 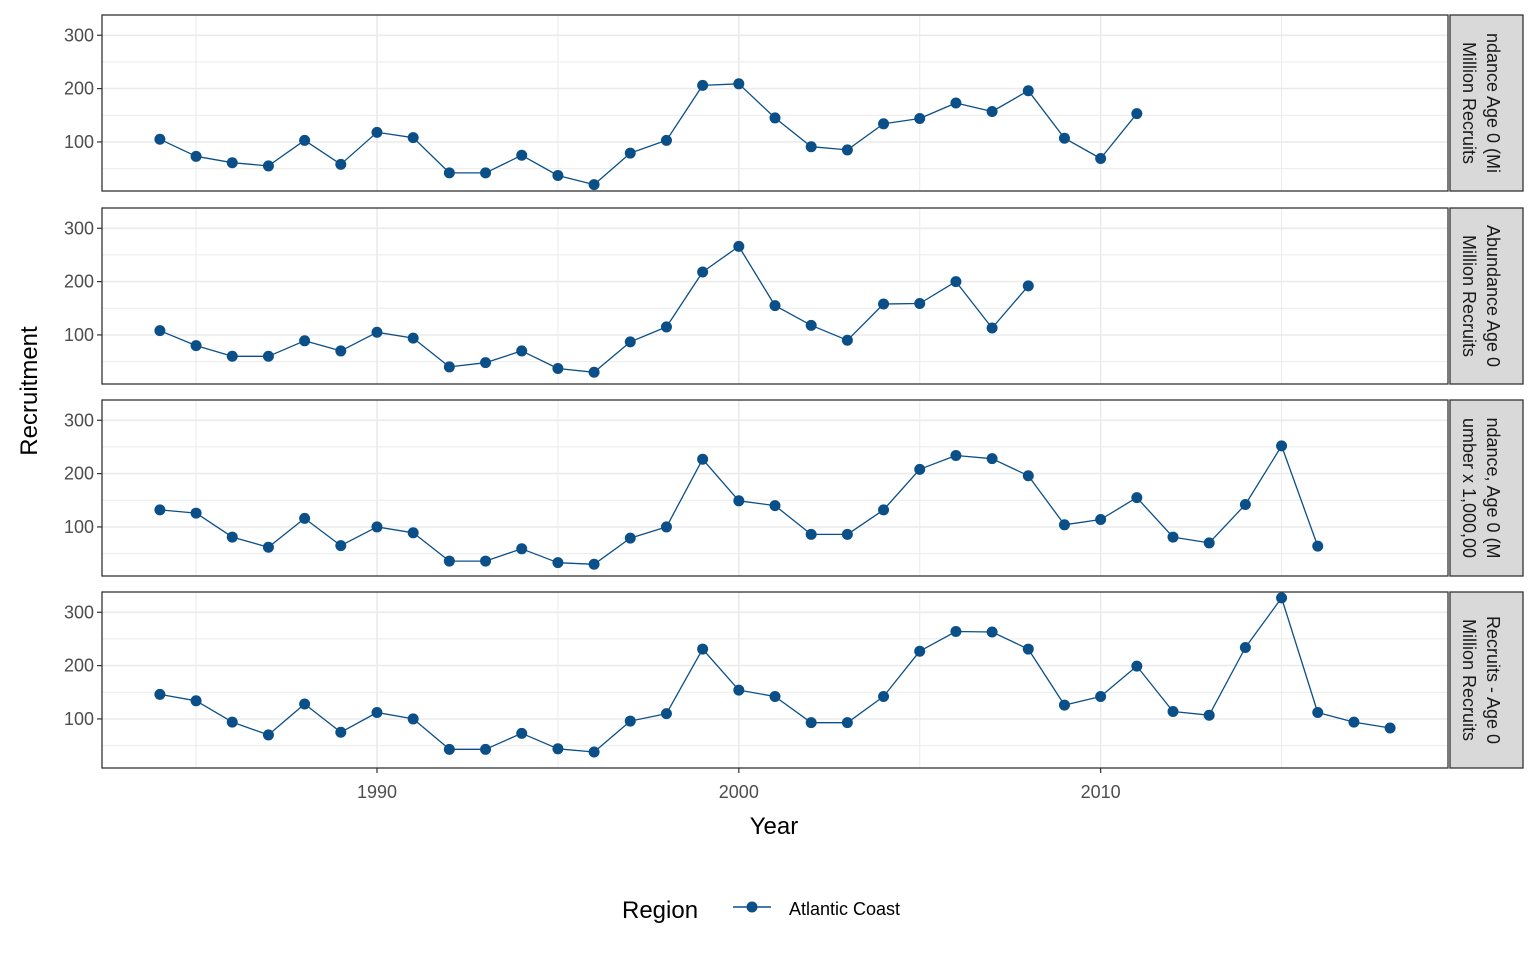 What do you see at coordinates (761, 910) in the screenshot?
I see `legend: Region Atlantic Coast` at bounding box center [761, 910].